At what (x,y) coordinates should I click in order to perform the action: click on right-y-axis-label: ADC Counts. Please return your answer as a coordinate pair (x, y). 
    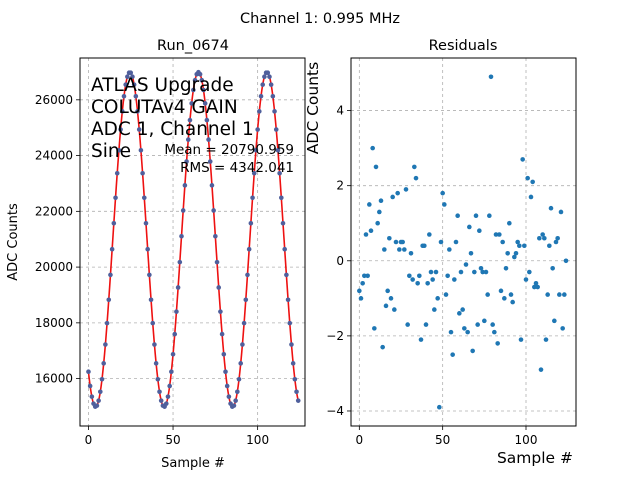
    Looking at the image, I should click on (313, 108).